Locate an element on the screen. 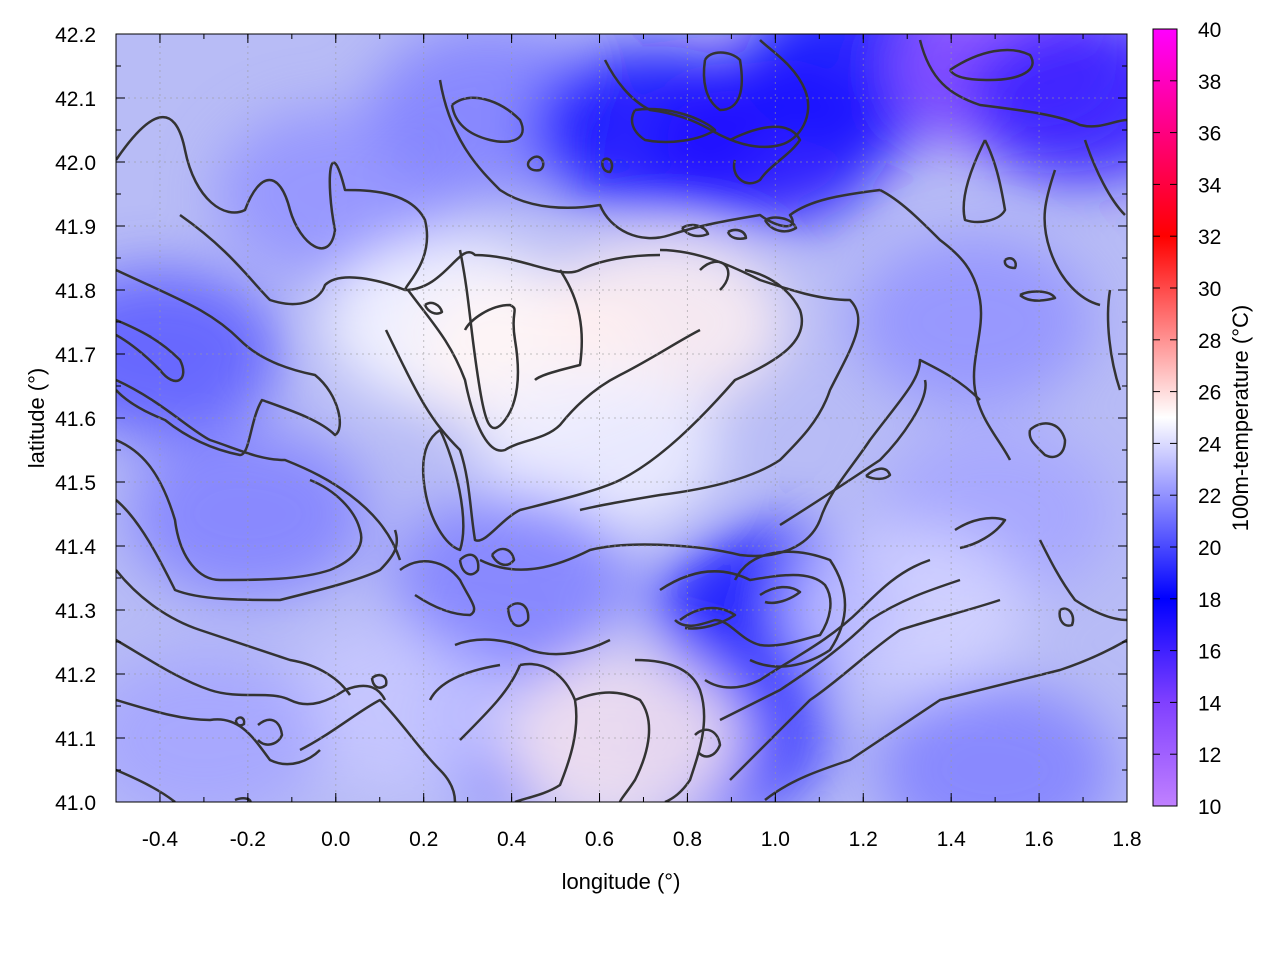 The width and height of the screenshot is (1280, 960). y-tick-label: 41.7 is located at coordinates (75, 355).